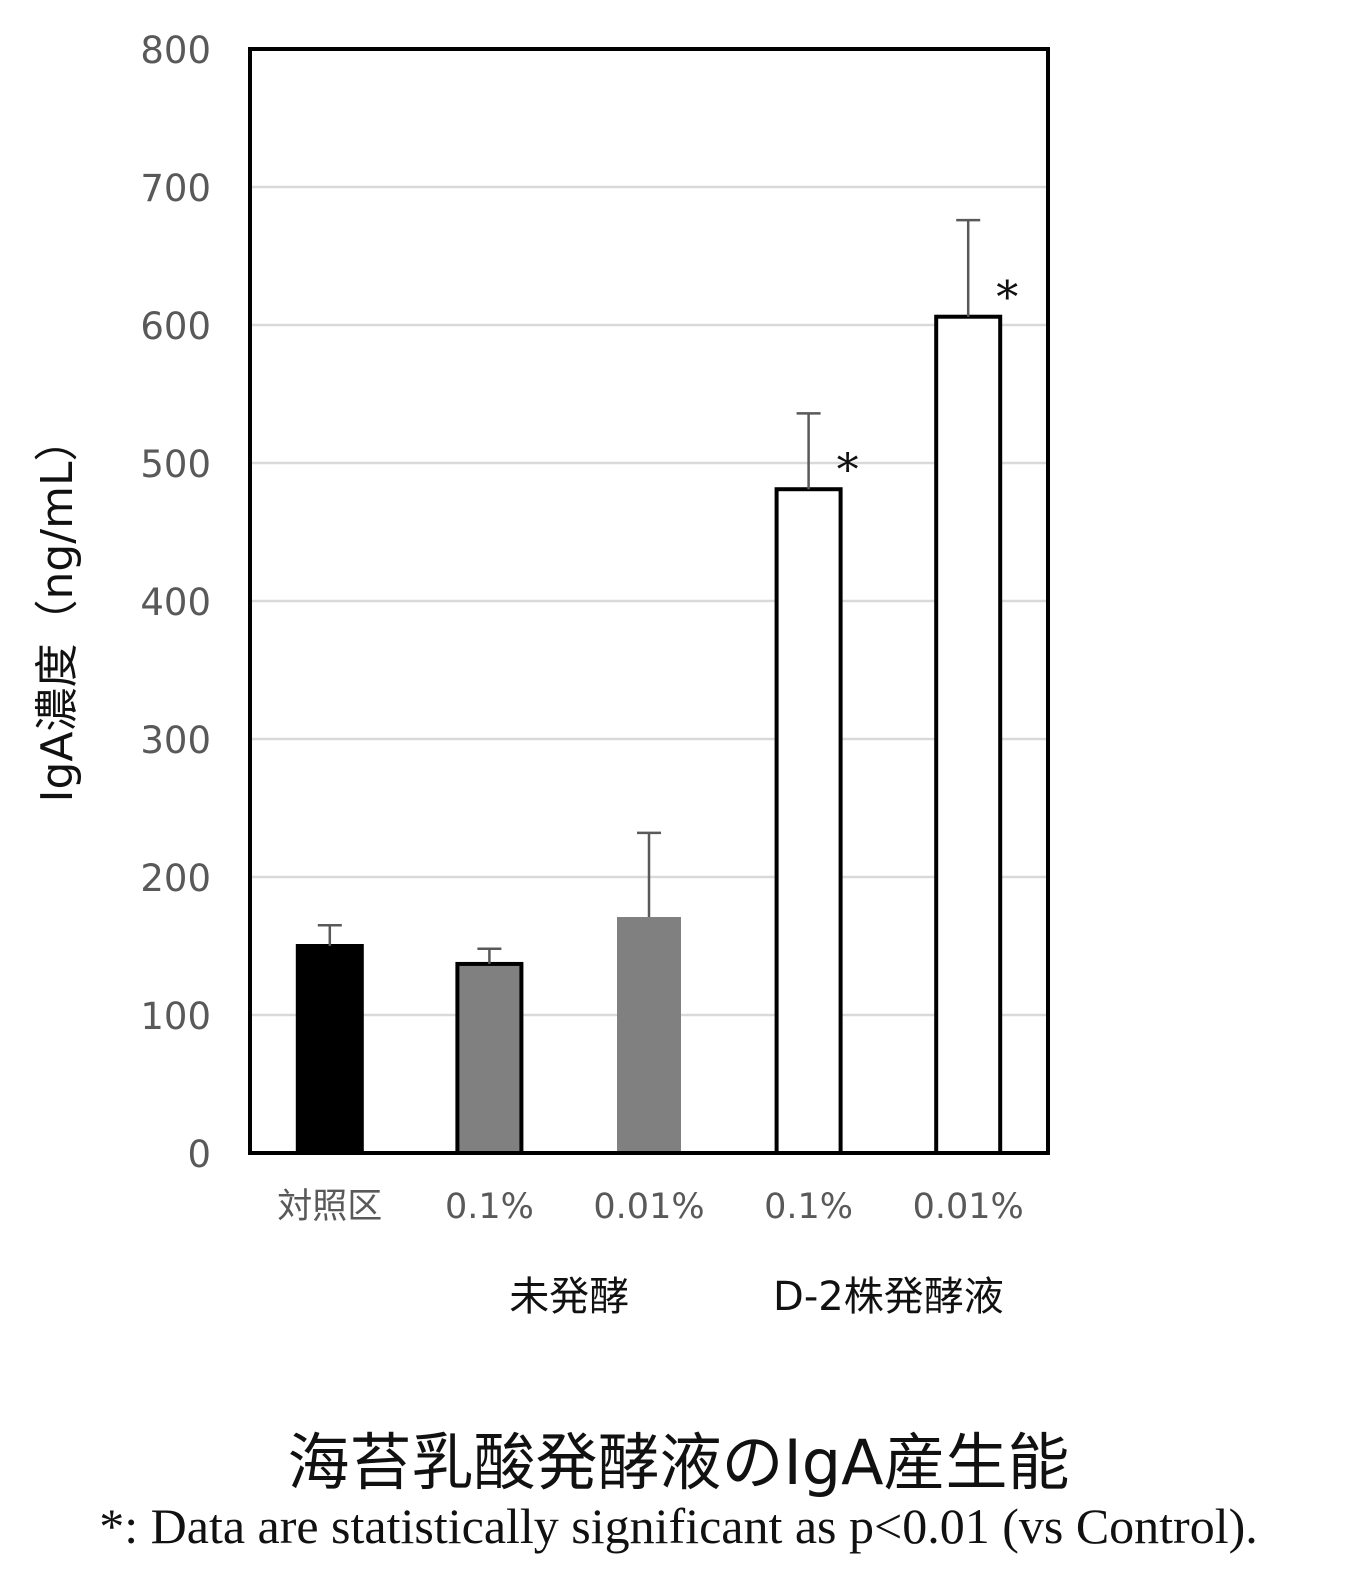  I want to click on x-tick-label: 対照区, so click(329, 1207).